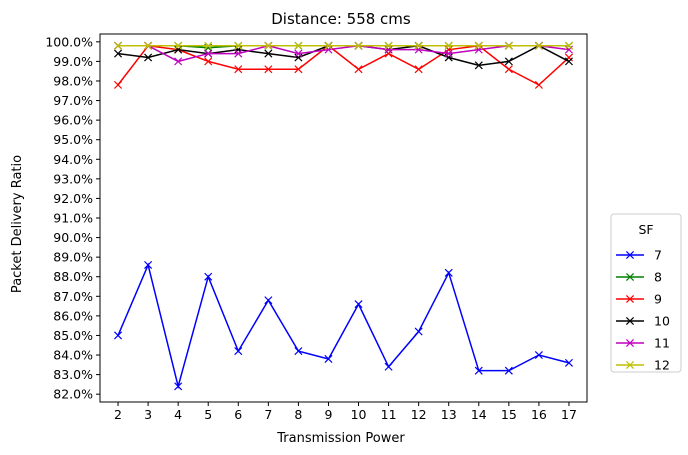 Image resolution: width=688 pixels, height=455 pixels. Describe the element at coordinates (73, 139) in the screenshot. I see `y-tick-label: 95.0%` at that location.